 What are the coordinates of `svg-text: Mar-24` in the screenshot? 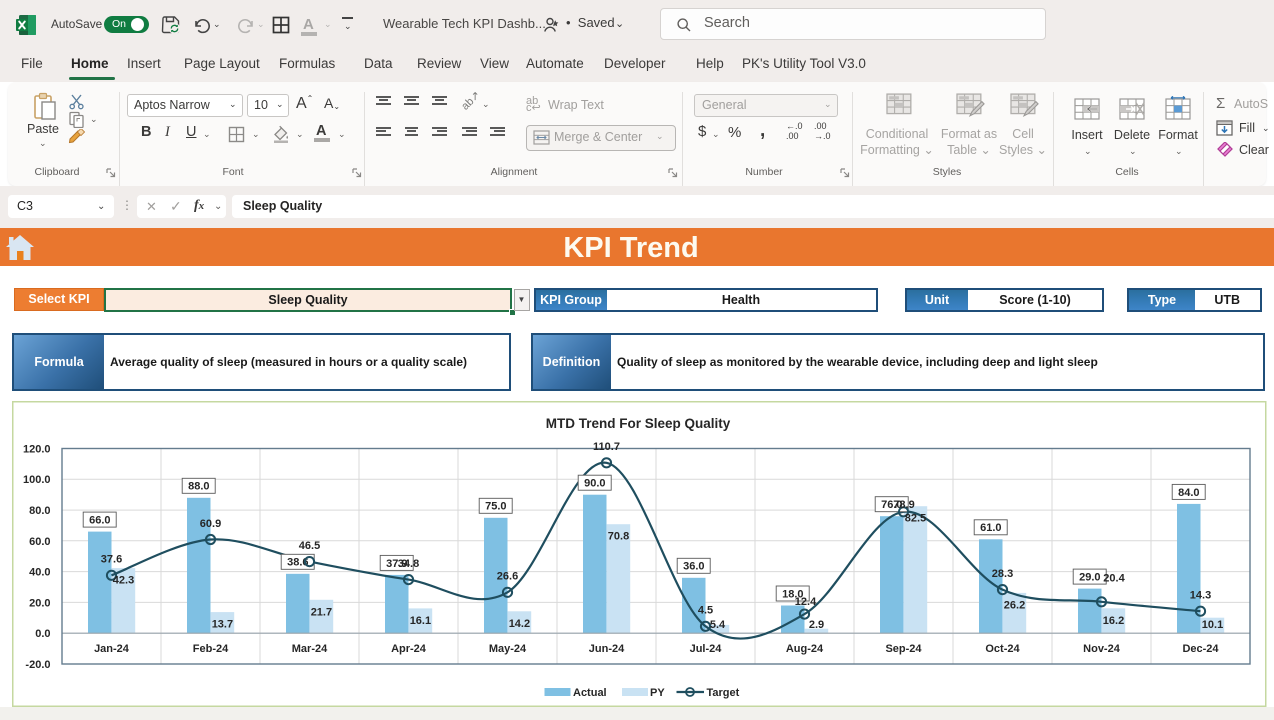 It's located at (310, 649).